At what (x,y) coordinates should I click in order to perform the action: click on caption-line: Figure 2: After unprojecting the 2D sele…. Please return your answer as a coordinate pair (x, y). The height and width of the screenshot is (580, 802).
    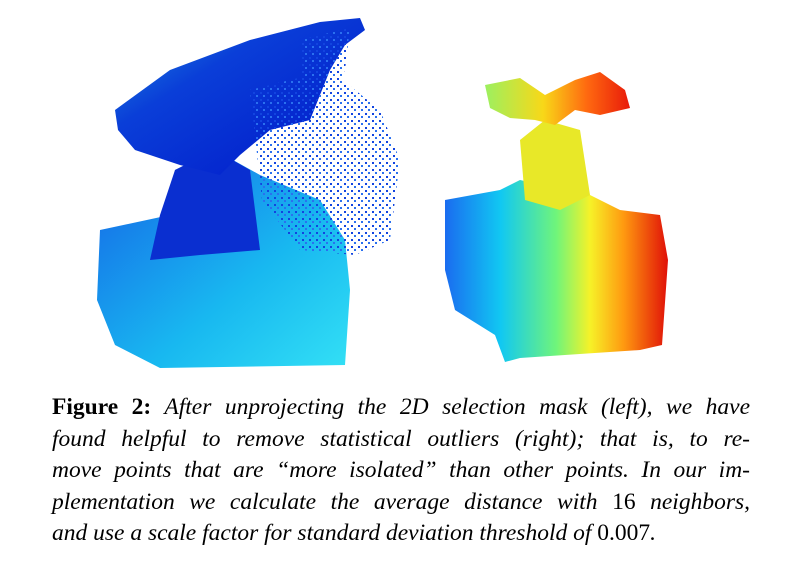
    Looking at the image, I should click on (401, 408).